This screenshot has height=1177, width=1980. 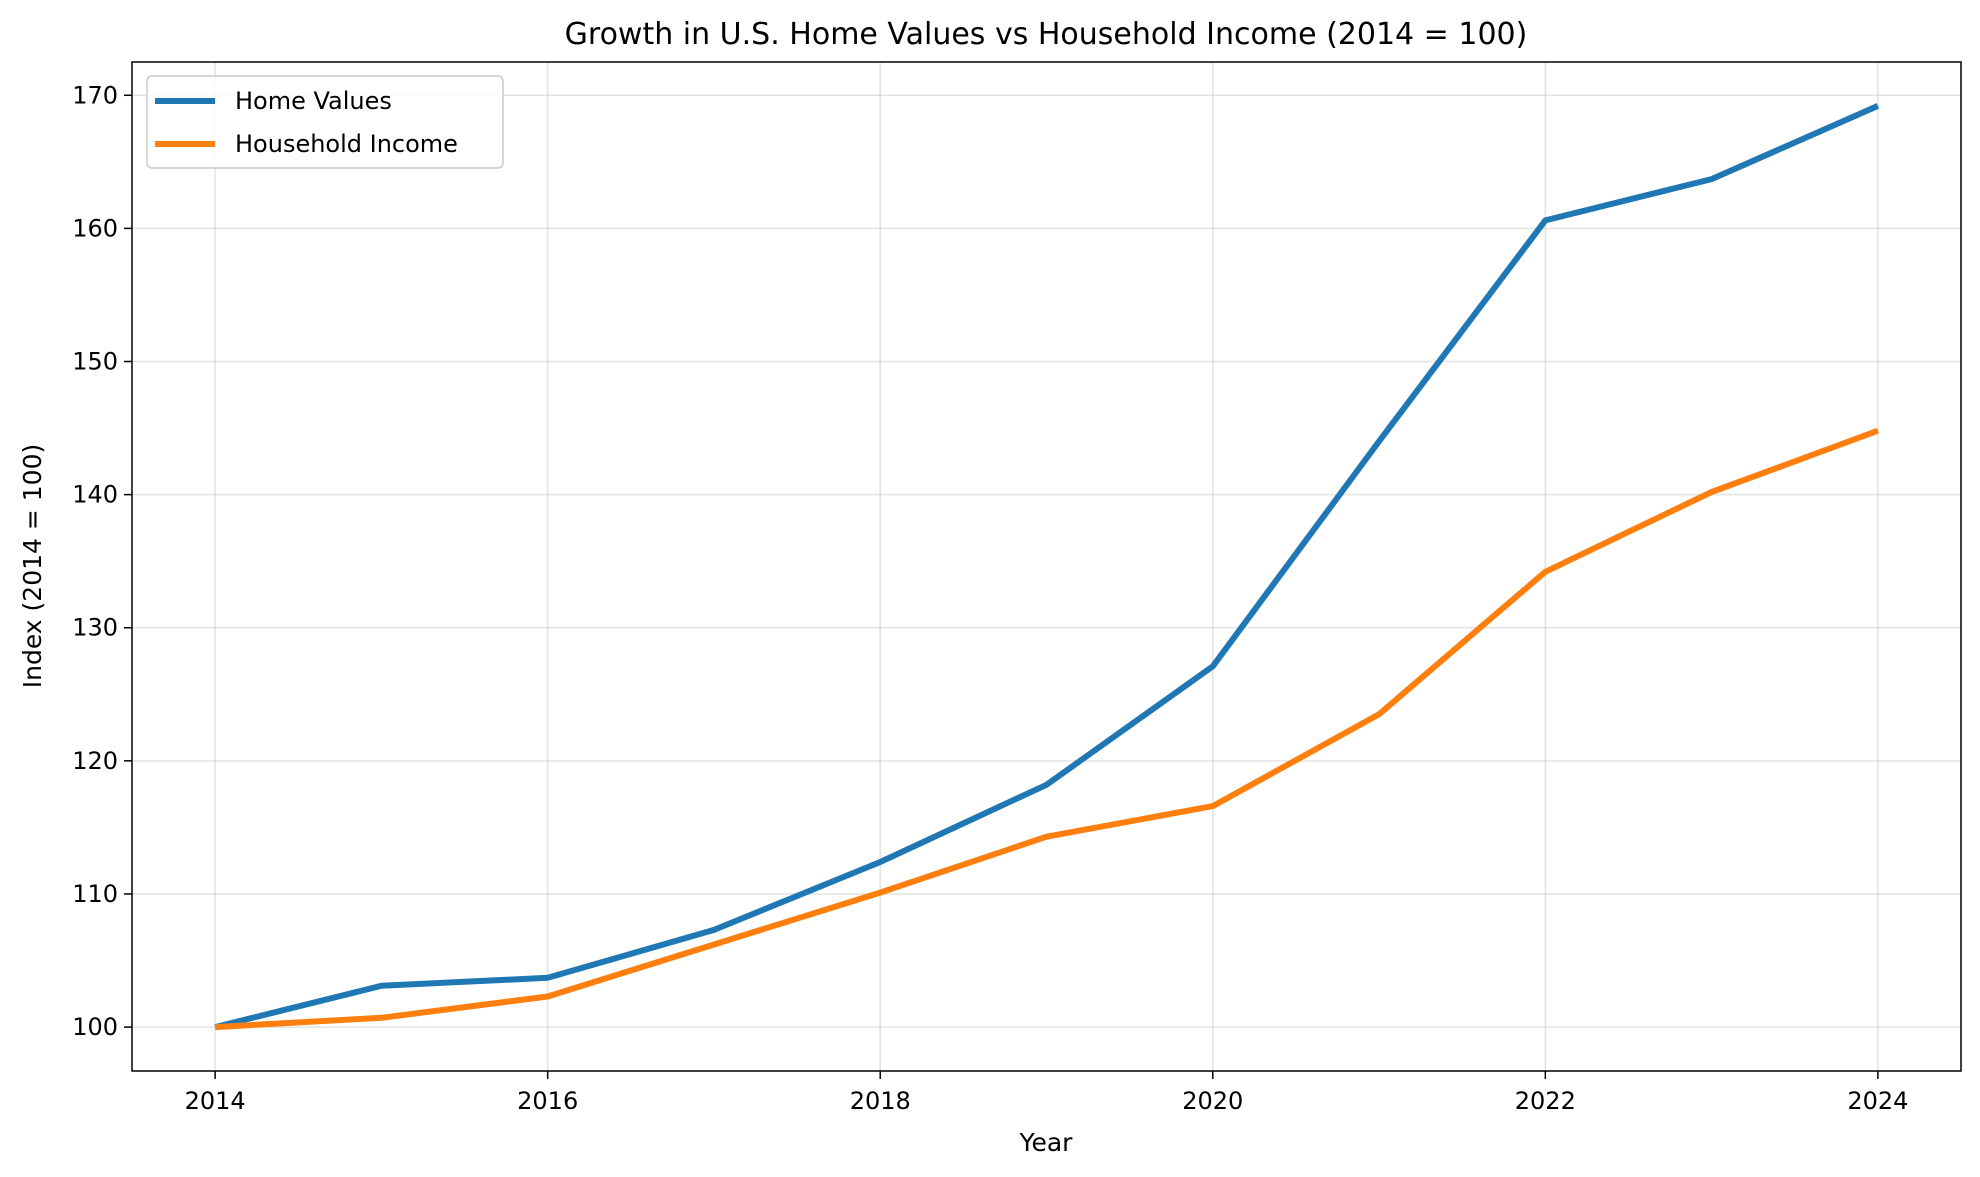 I want to click on y-tick-label: 110, so click(x=95, y=894).